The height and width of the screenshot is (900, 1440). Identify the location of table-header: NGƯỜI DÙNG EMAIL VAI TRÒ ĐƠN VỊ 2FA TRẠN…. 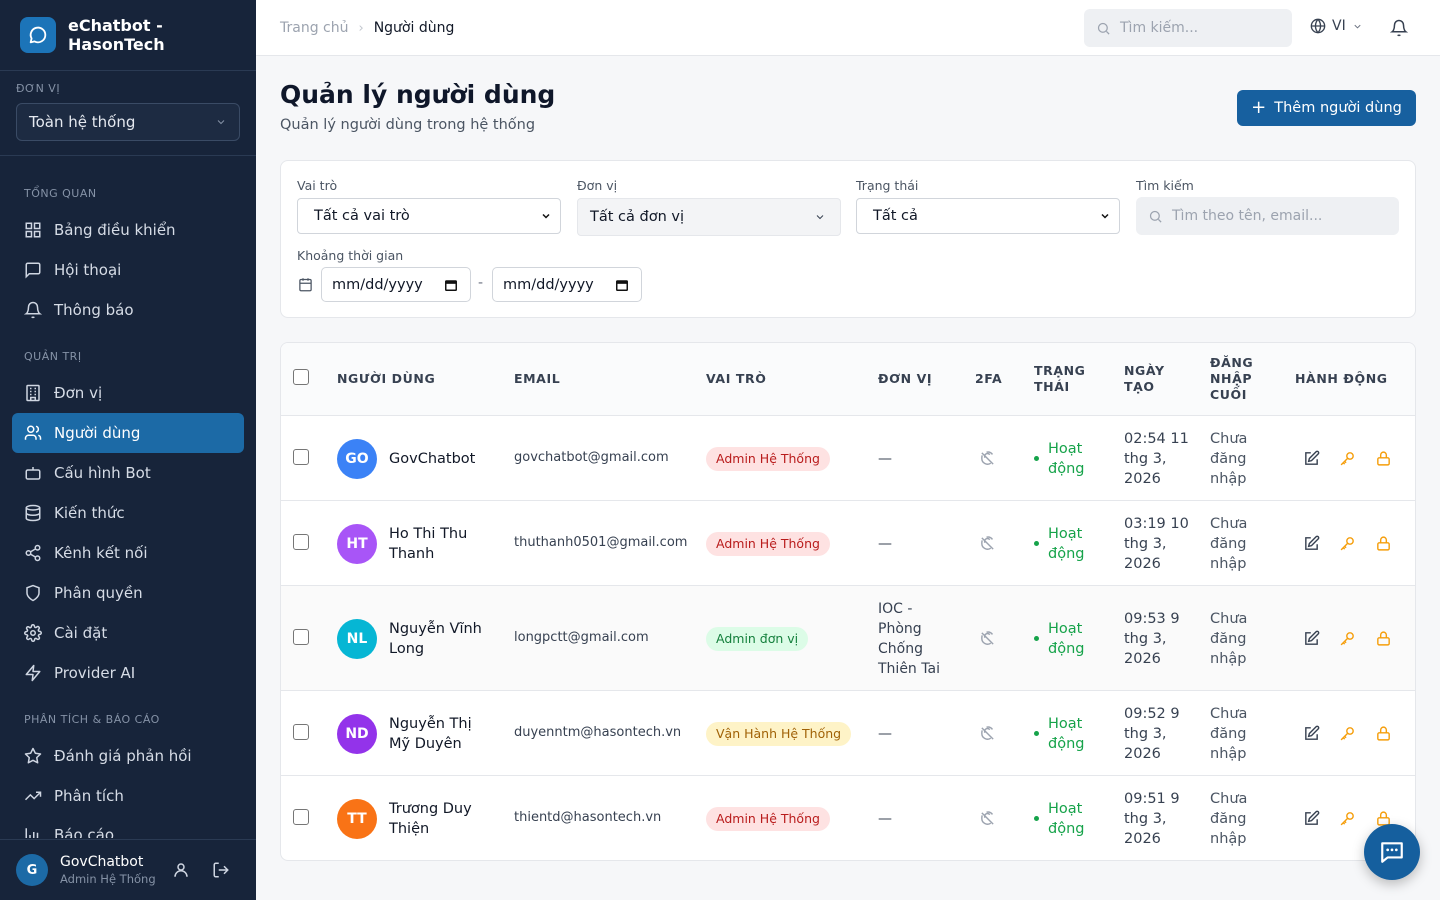
(848, 379).